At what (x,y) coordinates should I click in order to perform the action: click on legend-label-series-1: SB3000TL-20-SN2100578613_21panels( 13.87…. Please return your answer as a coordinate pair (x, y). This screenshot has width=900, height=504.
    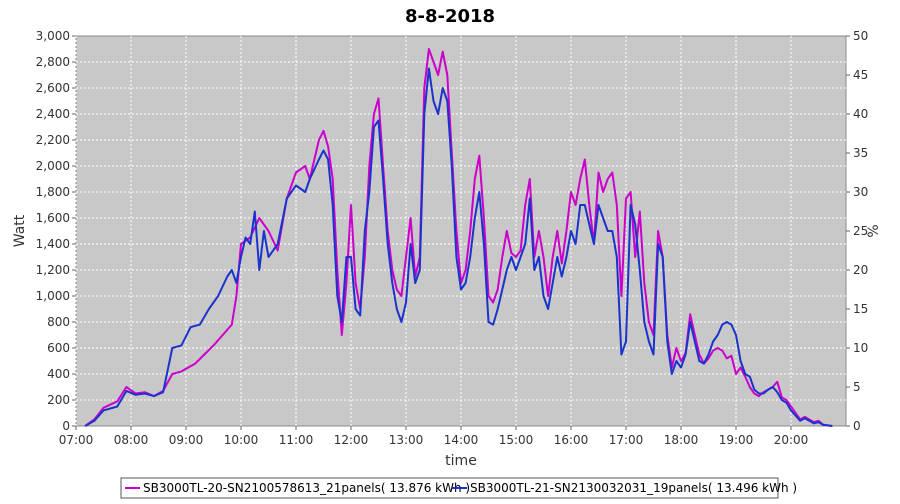
    Looking at the image, I should click on (306, 488).